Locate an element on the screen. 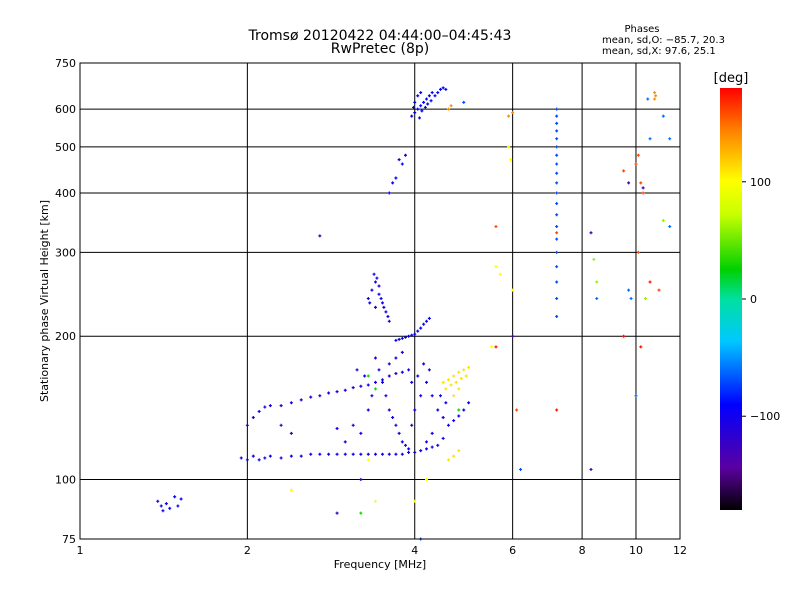 This screenshot has width=800, height=600. x-tick-label: 1 is located at coordinates (80, 550).